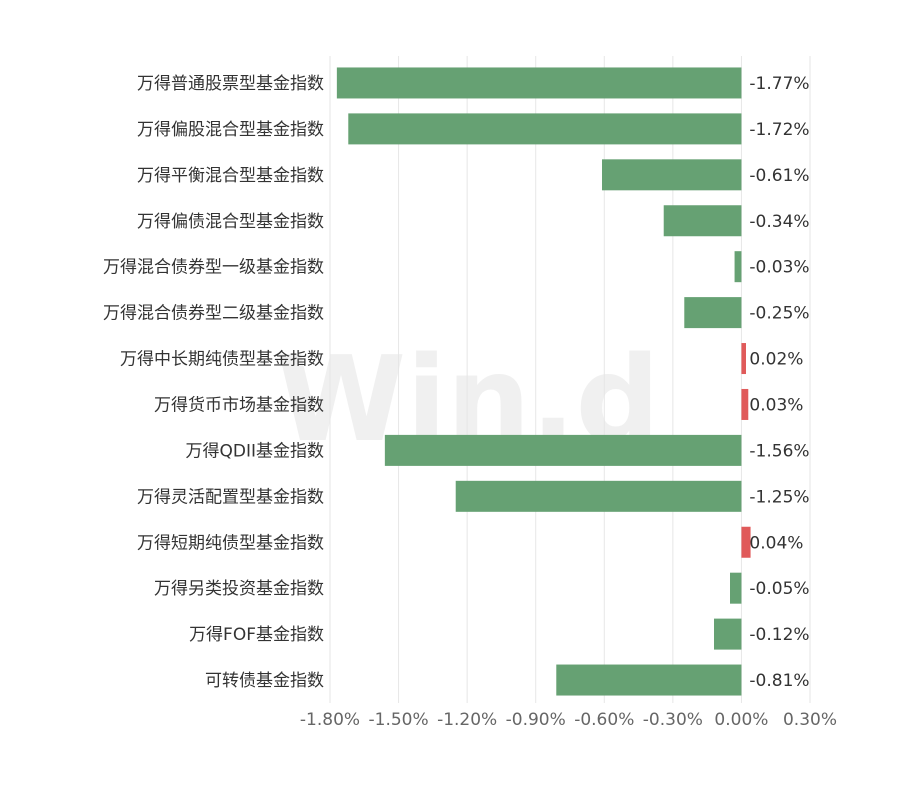 The image size is (900, 800). Describe the element at coordinates (222, 360) in the screenshot. I see `category-label: 万得中长期纯债型基金指数` at that location.